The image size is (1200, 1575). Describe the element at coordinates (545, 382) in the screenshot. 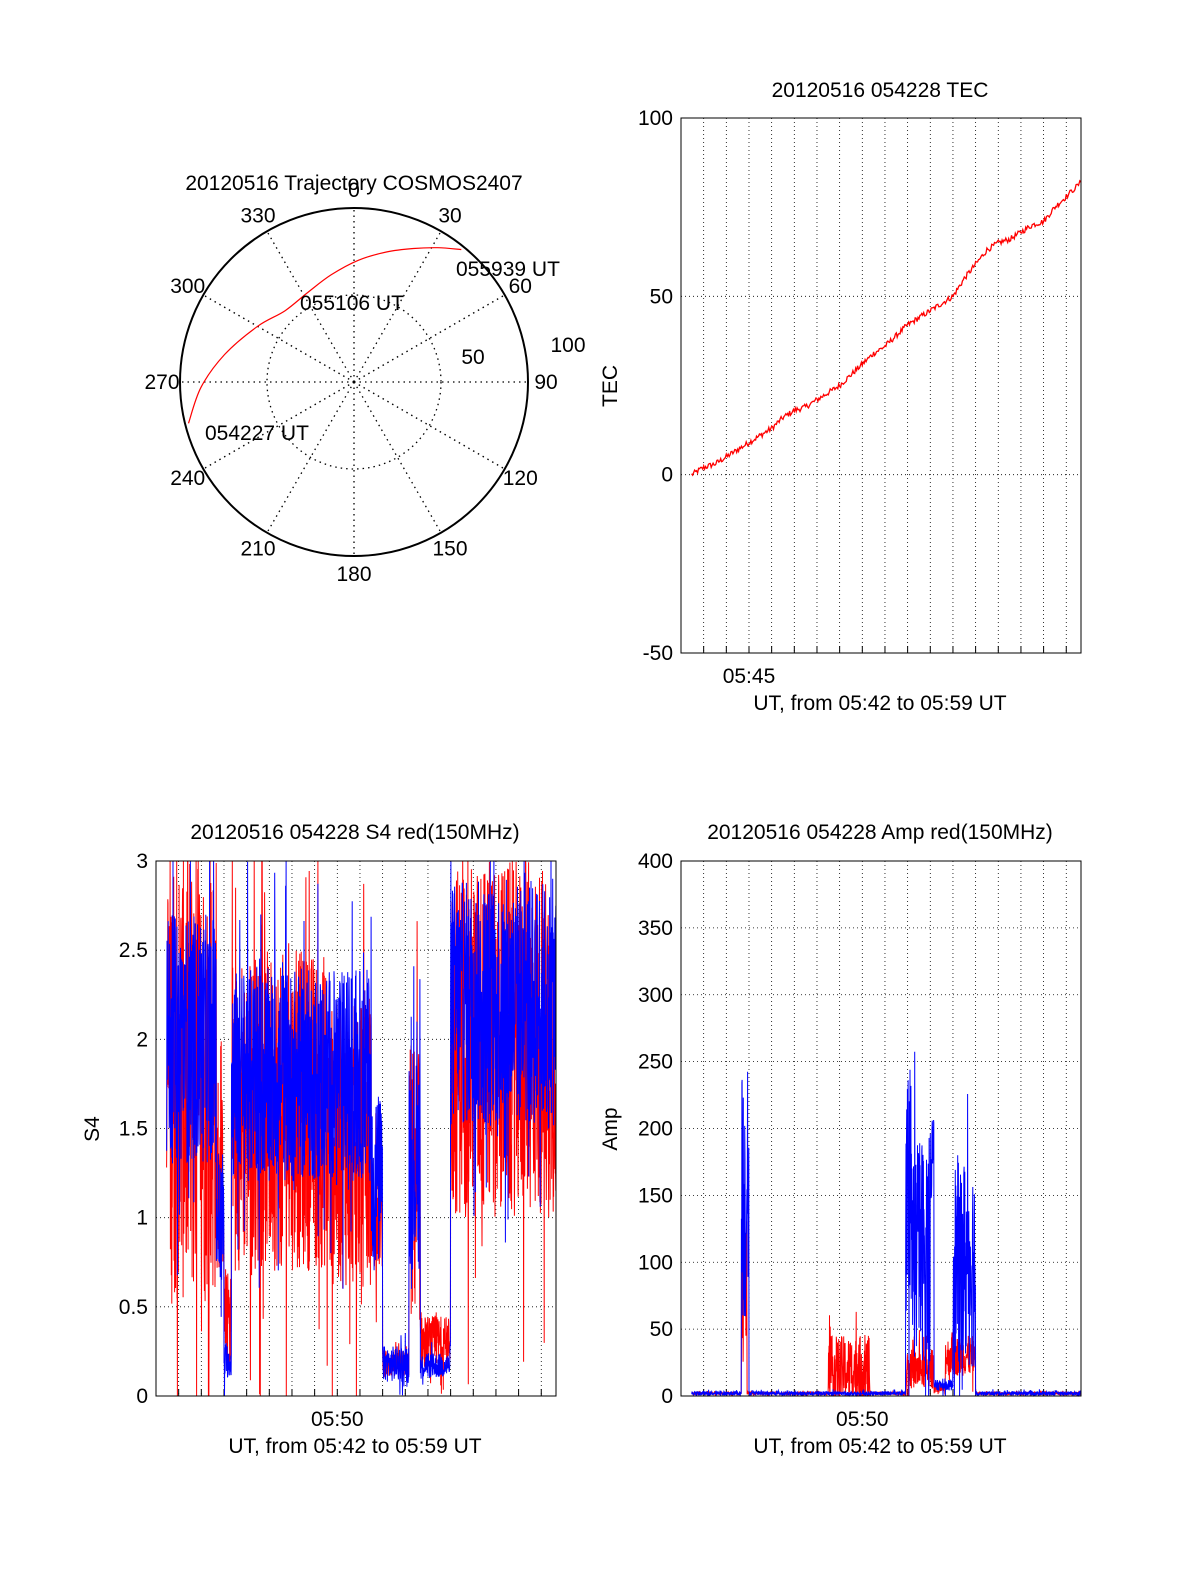

I see `polar-azimuth-label-90: 90` at that location.